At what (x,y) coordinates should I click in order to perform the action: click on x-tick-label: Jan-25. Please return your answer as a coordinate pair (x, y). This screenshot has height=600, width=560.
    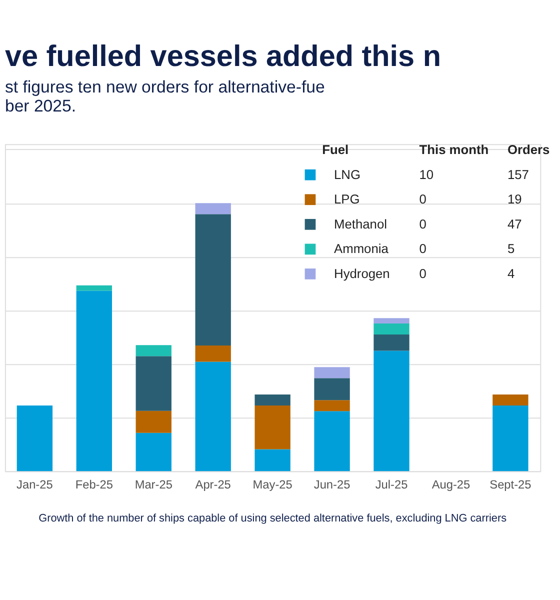
    Looking at the image, I should click on (35, 485).